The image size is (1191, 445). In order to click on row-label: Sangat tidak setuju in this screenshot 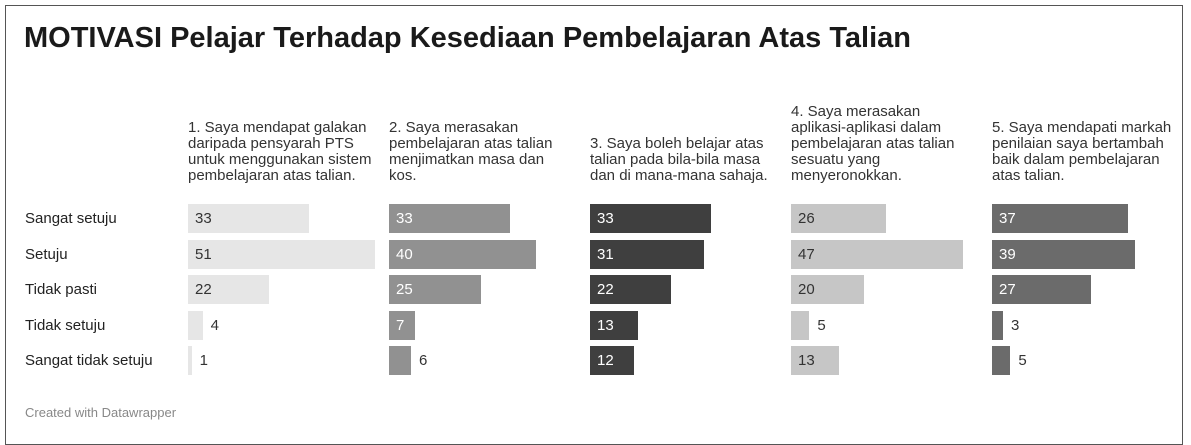, I will do `click(89, 360)`.